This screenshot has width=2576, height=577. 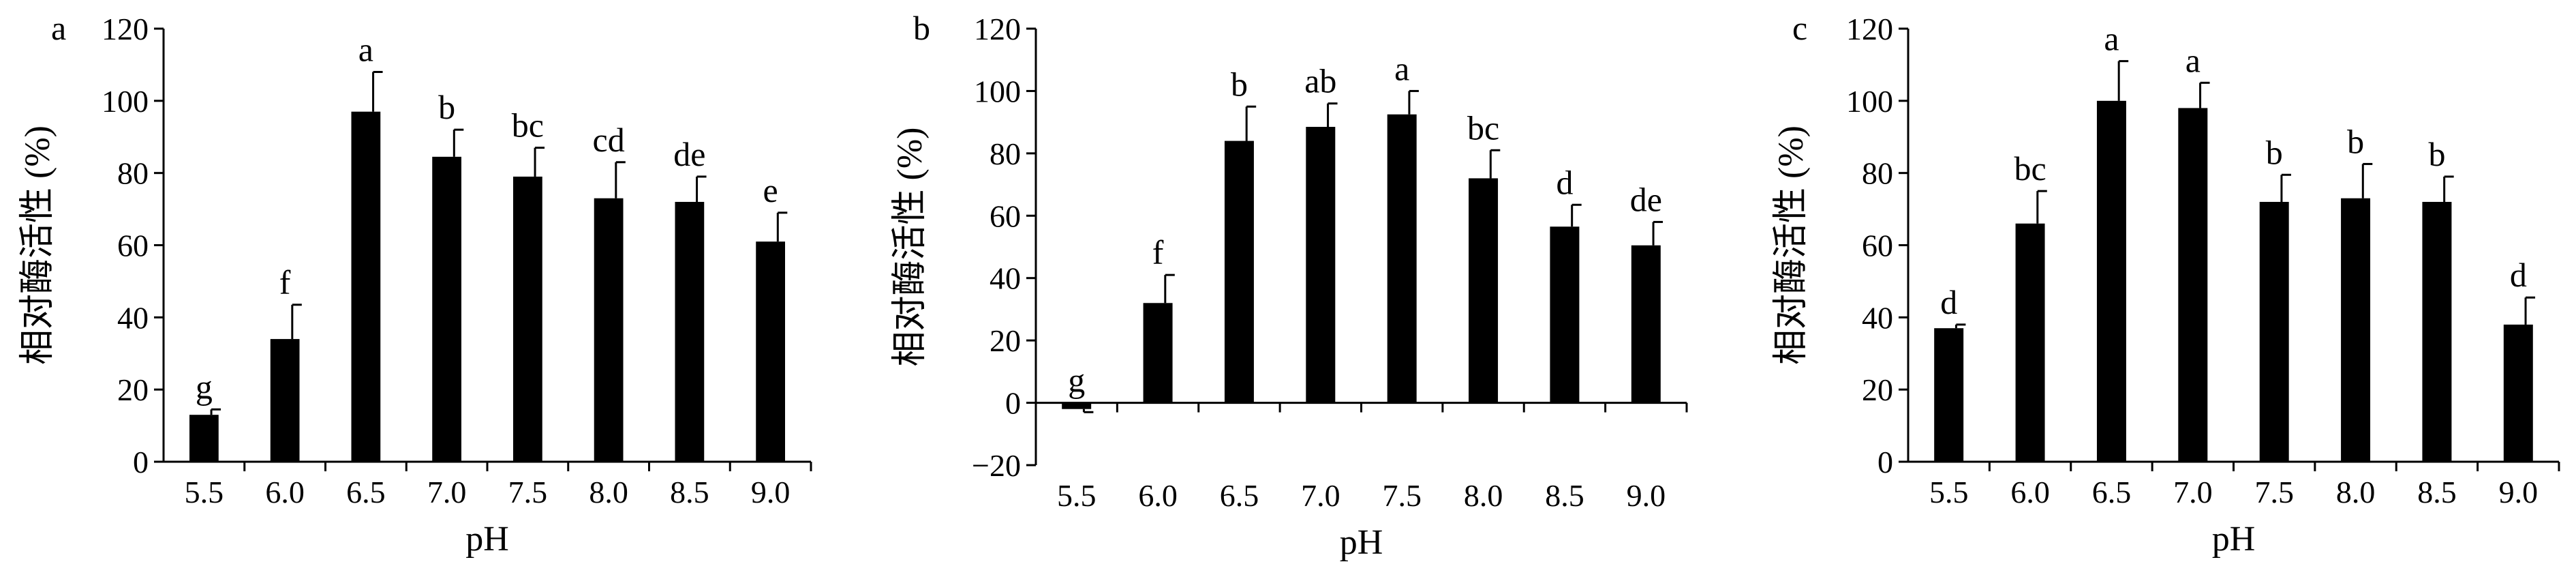 I want to click on panel-label: b, so click(x=921, y=28).